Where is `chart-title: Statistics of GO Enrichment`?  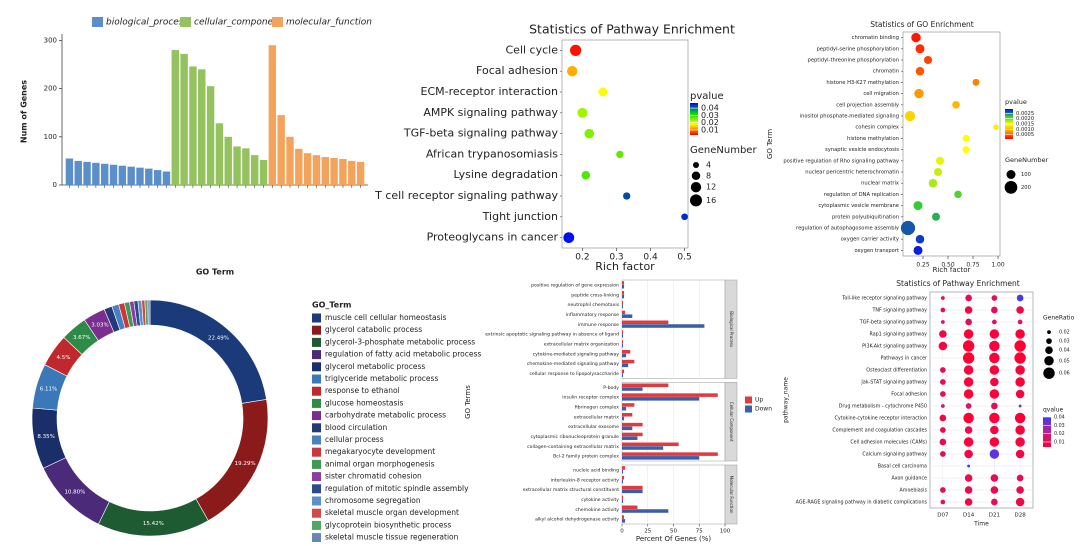
chart-title: Statistics of GO Enrichment is located at coordinates (922, 24).